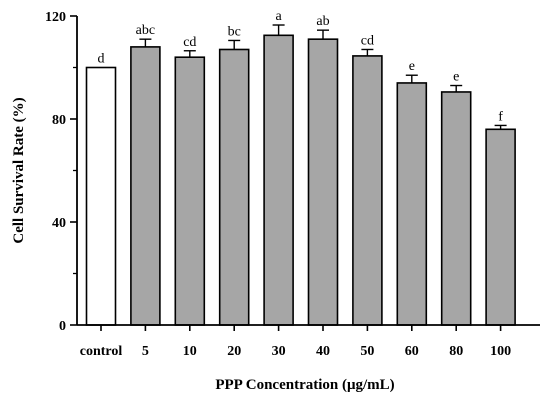 Image resolution: width=550 pixels, height=401 pixels. Describe the element at coordinates (412, 351) in the screenshot. I see `x-tick-label-60: 60` at that location.